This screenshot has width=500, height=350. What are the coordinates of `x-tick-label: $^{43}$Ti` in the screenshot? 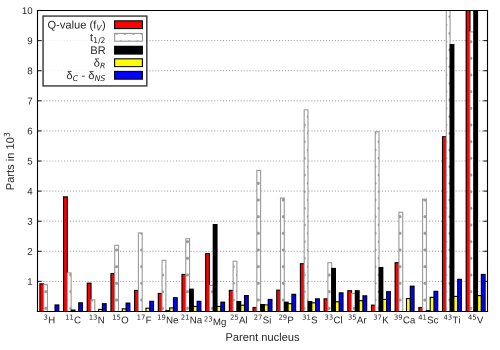 It's located at (452, 319).